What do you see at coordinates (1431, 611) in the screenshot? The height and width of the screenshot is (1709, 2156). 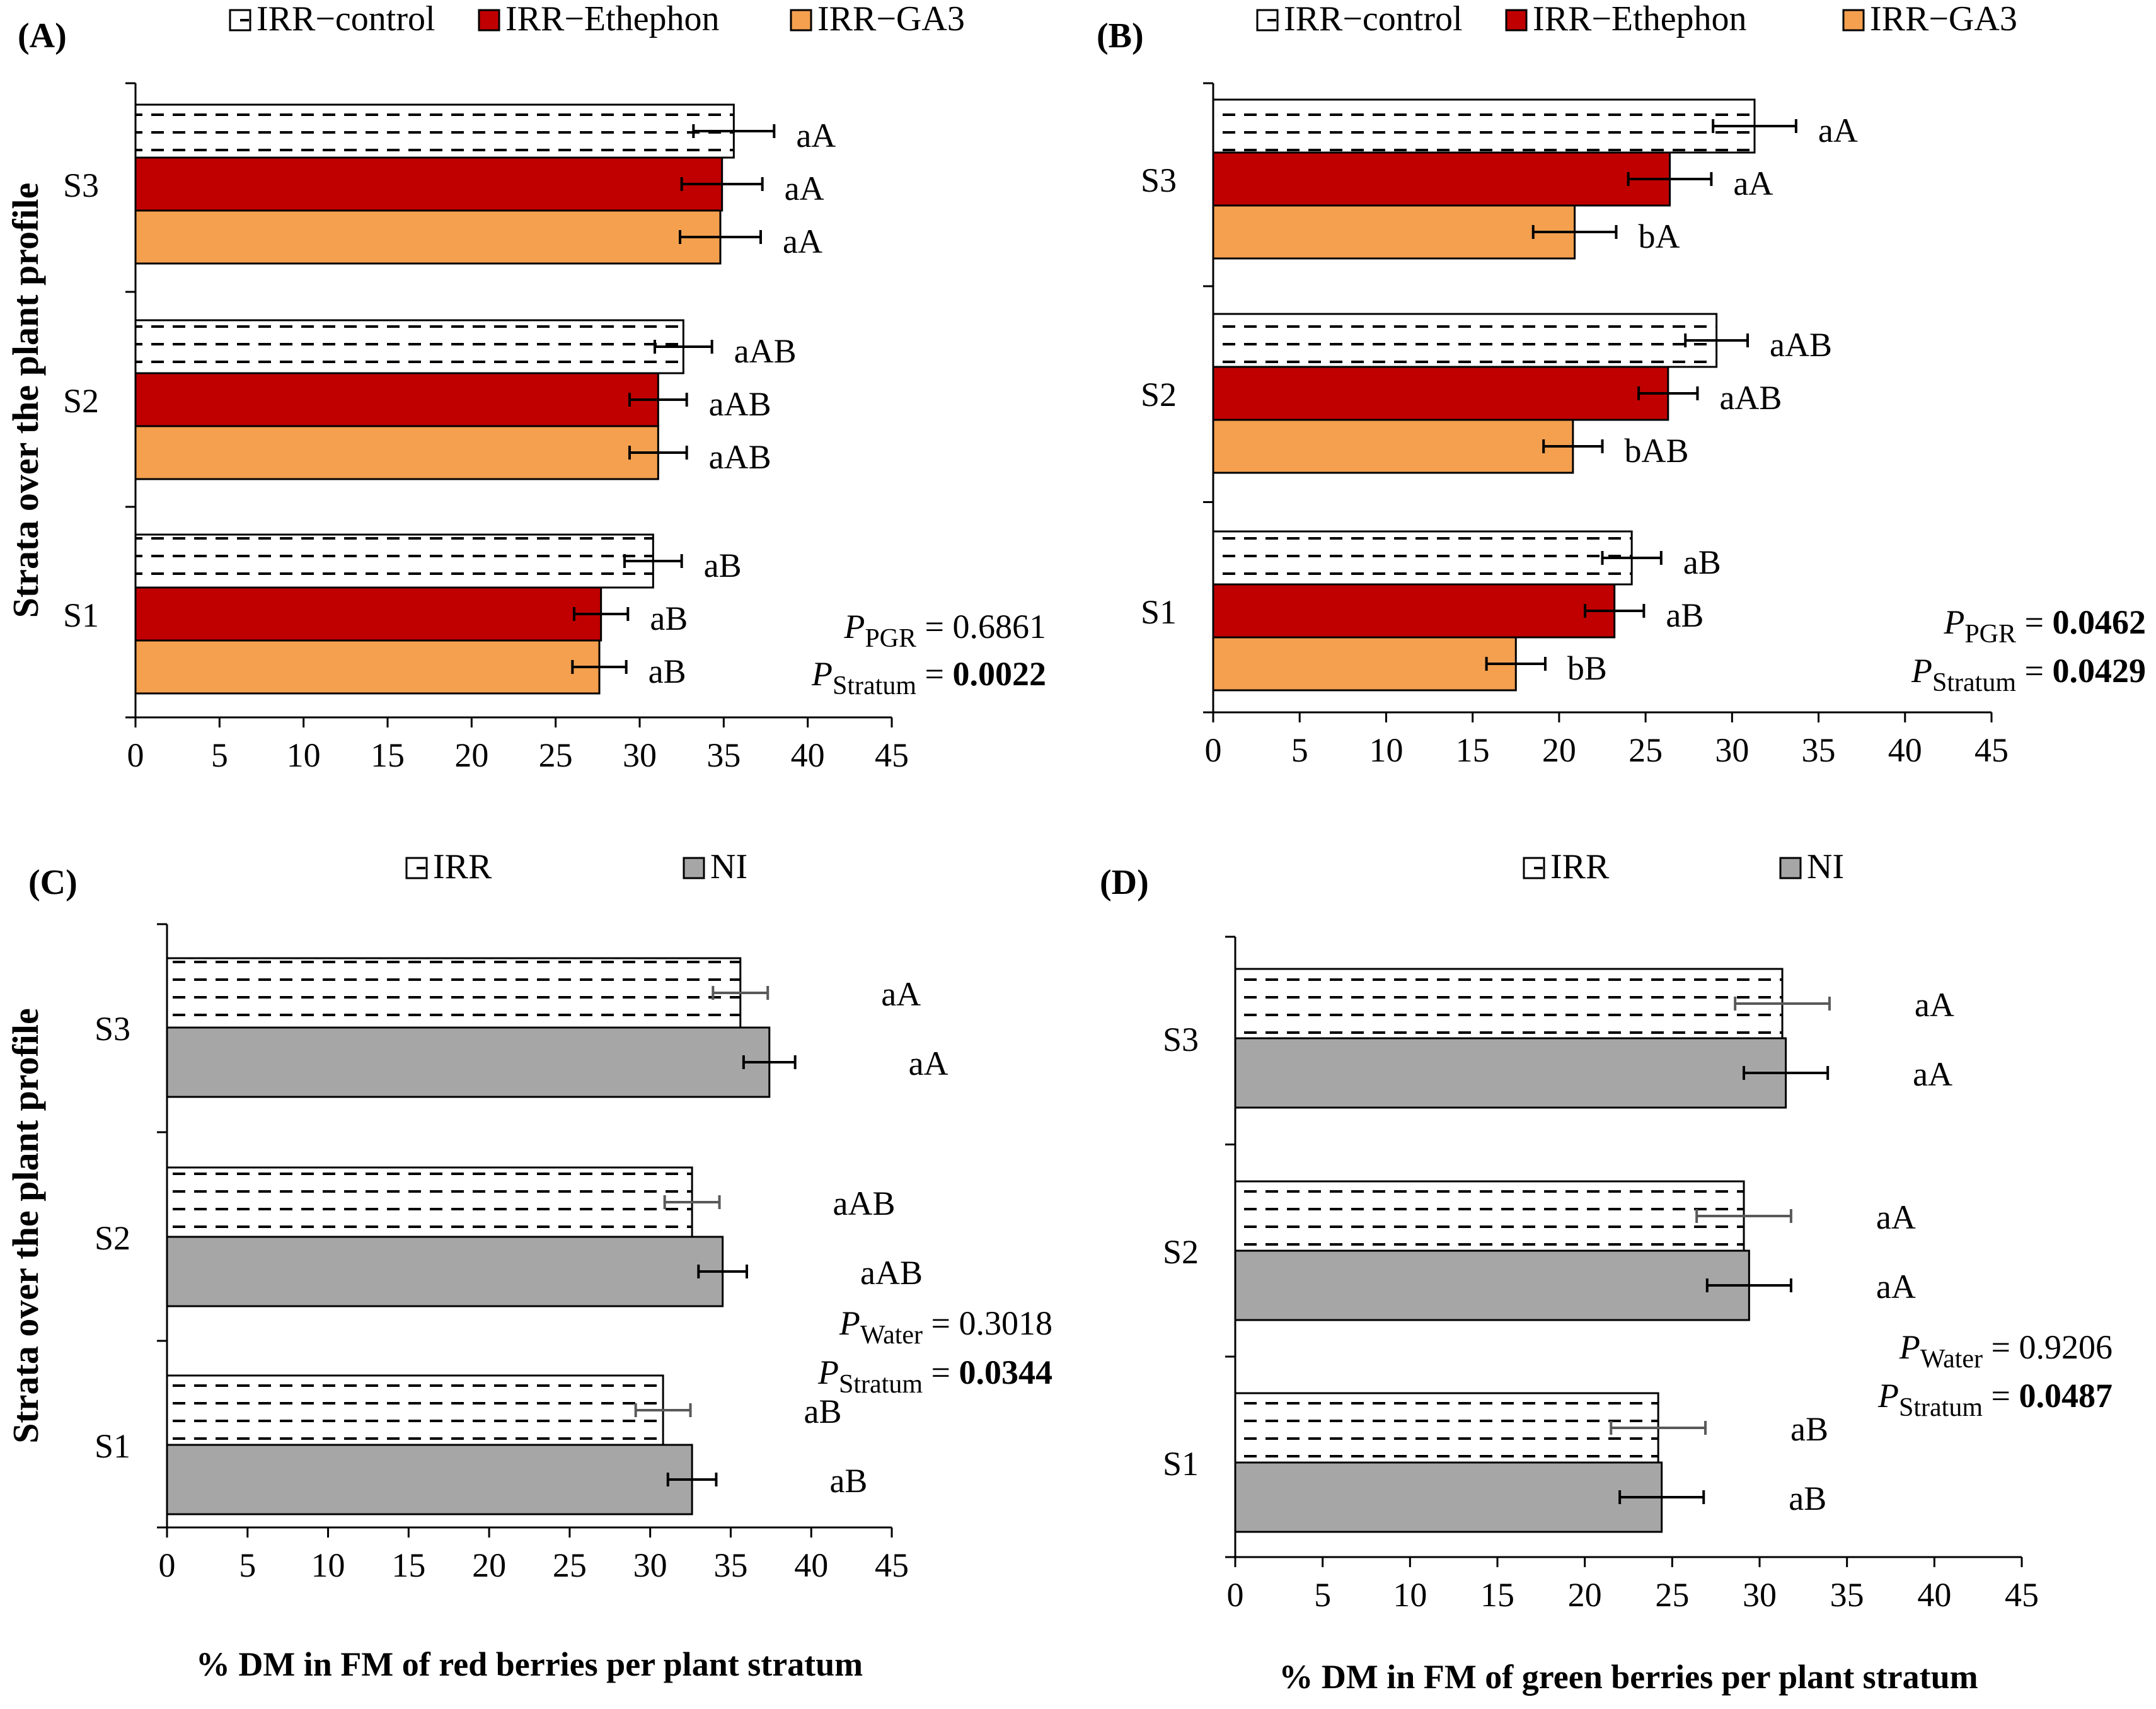 I see `group-s1: S1 aB aB bB` at bounding box center [1431, 611].